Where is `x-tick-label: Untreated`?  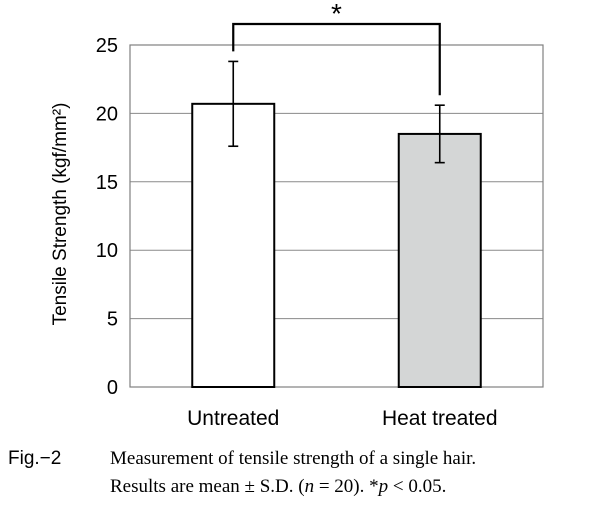 x-tick-label: Untreated is located at coordinates (233, 418).